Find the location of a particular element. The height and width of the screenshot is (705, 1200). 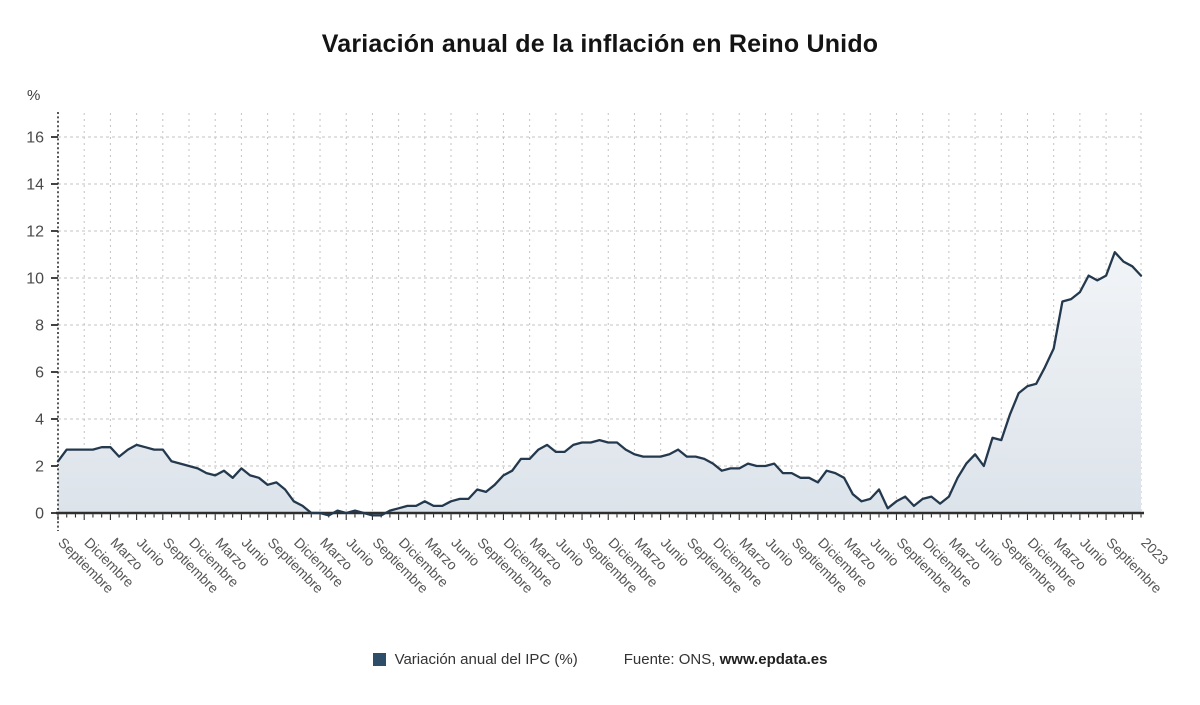

y-axis-unit-label: % is located at coordinates (34, 95).